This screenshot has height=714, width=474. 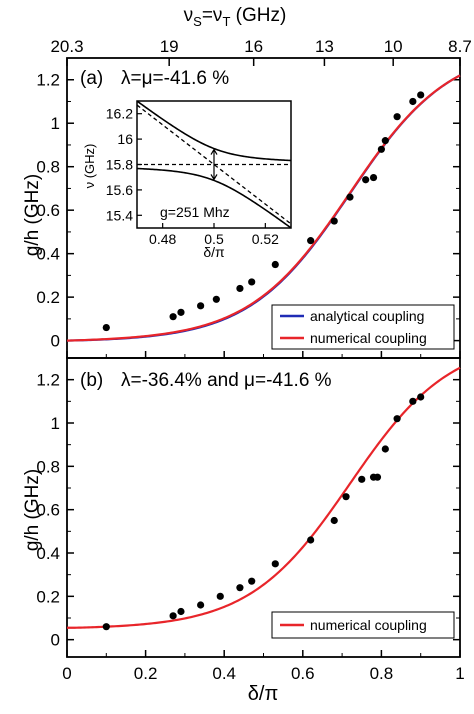 What do you see at coordinates (459, 673) in the screenshot?
I see `x-tick-label: 1` at bounding box center [459, 673].